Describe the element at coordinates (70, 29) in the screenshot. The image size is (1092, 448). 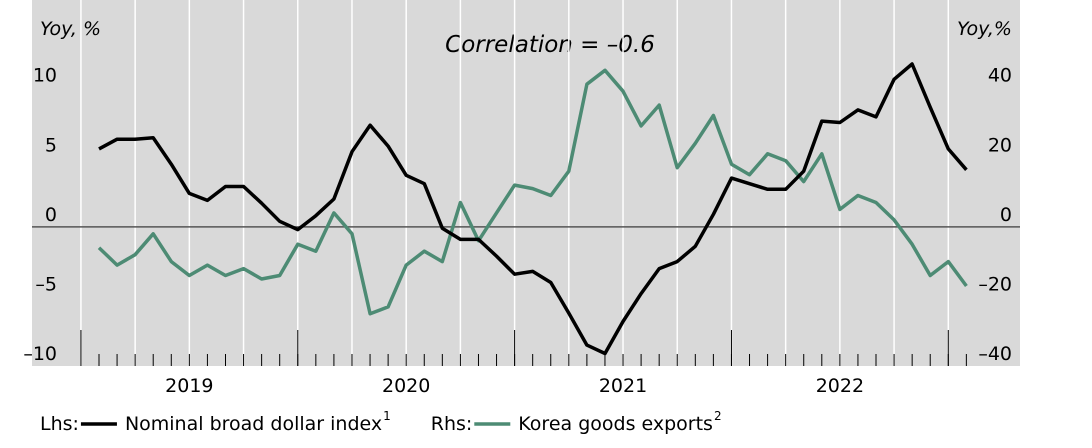
I see `left-axis-unit: Yoy, %` at that location.